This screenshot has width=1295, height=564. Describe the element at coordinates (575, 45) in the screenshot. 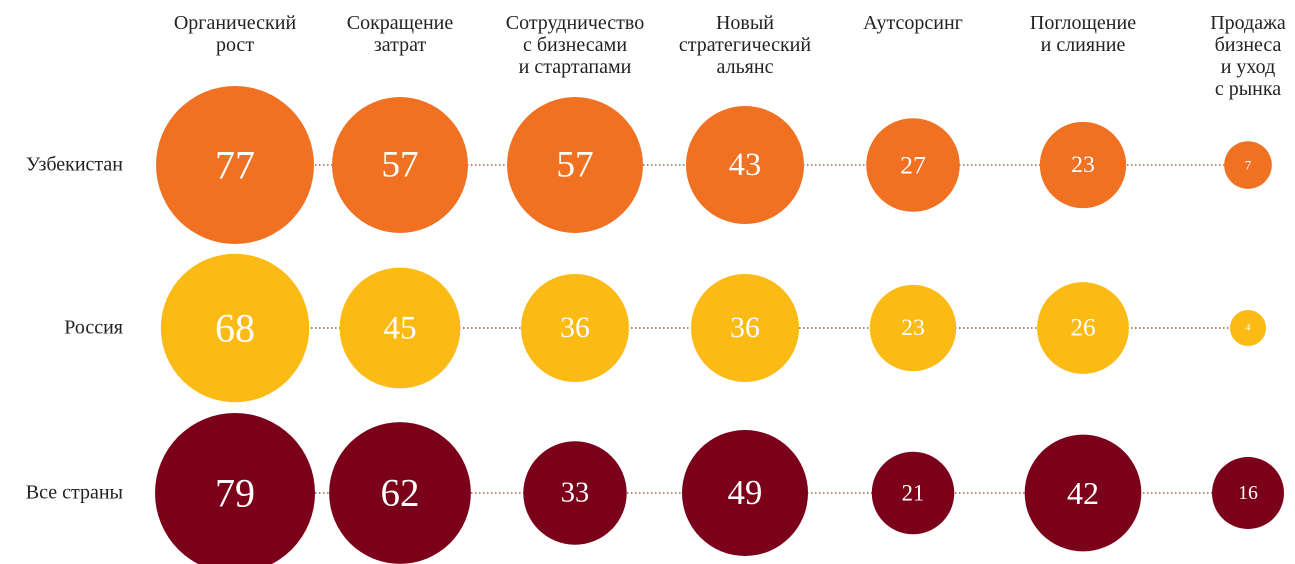

I see `column-header: Сотрудничество с бизнесами и стартапами` at that location.